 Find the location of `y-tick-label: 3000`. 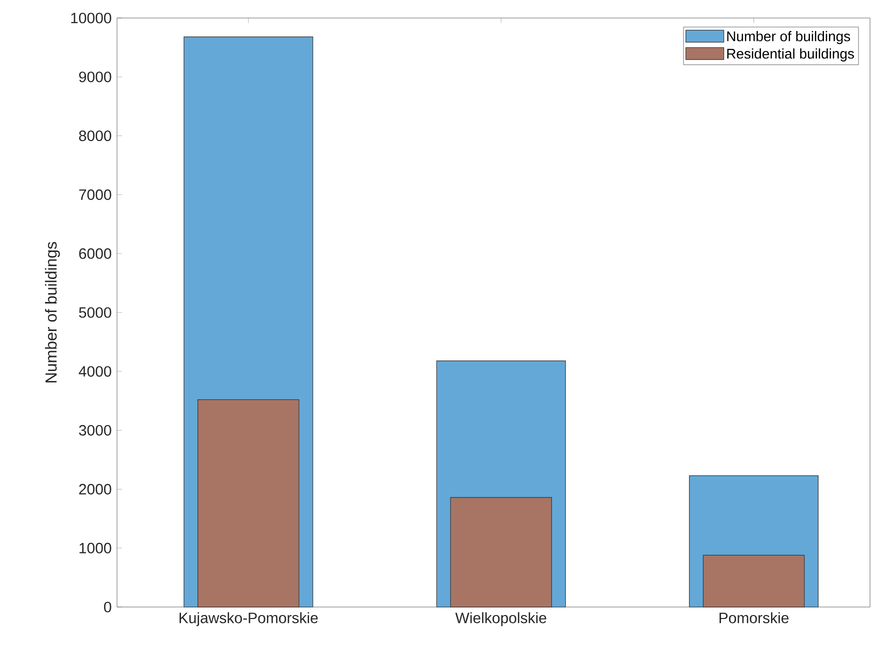

y-tick-label: 3000 is located at coordinates (95, 430).